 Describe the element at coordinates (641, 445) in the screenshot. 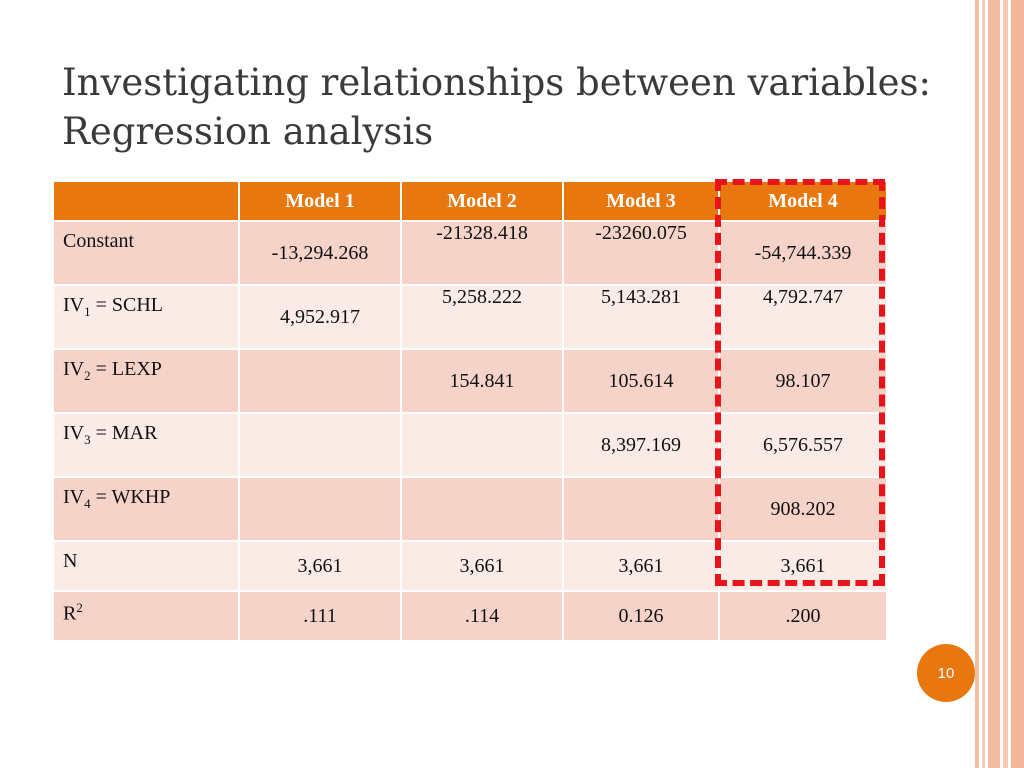

I see `table-cell: 8,397.169` at that location.